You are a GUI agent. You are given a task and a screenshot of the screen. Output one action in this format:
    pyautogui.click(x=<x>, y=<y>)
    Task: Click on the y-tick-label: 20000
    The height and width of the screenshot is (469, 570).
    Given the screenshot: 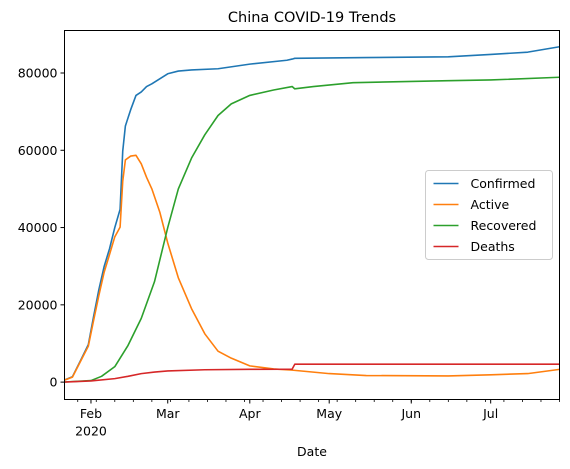 What is the action you would take?
    pyautogui.click(x=38, y=304)
    